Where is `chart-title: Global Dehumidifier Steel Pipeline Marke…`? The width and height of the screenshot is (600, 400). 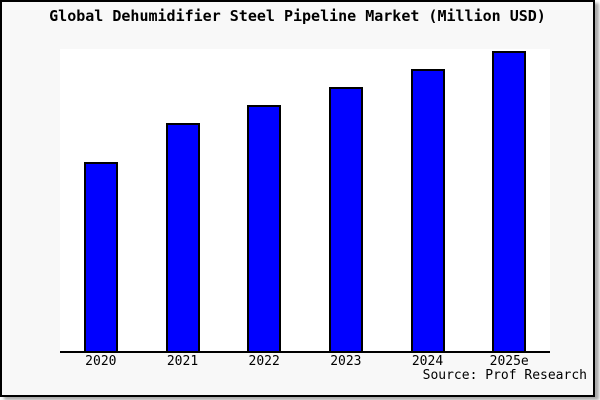 chart-title: Global Dehumidifier Steel Pipeline Marke… is located at coordinates (297, 16).